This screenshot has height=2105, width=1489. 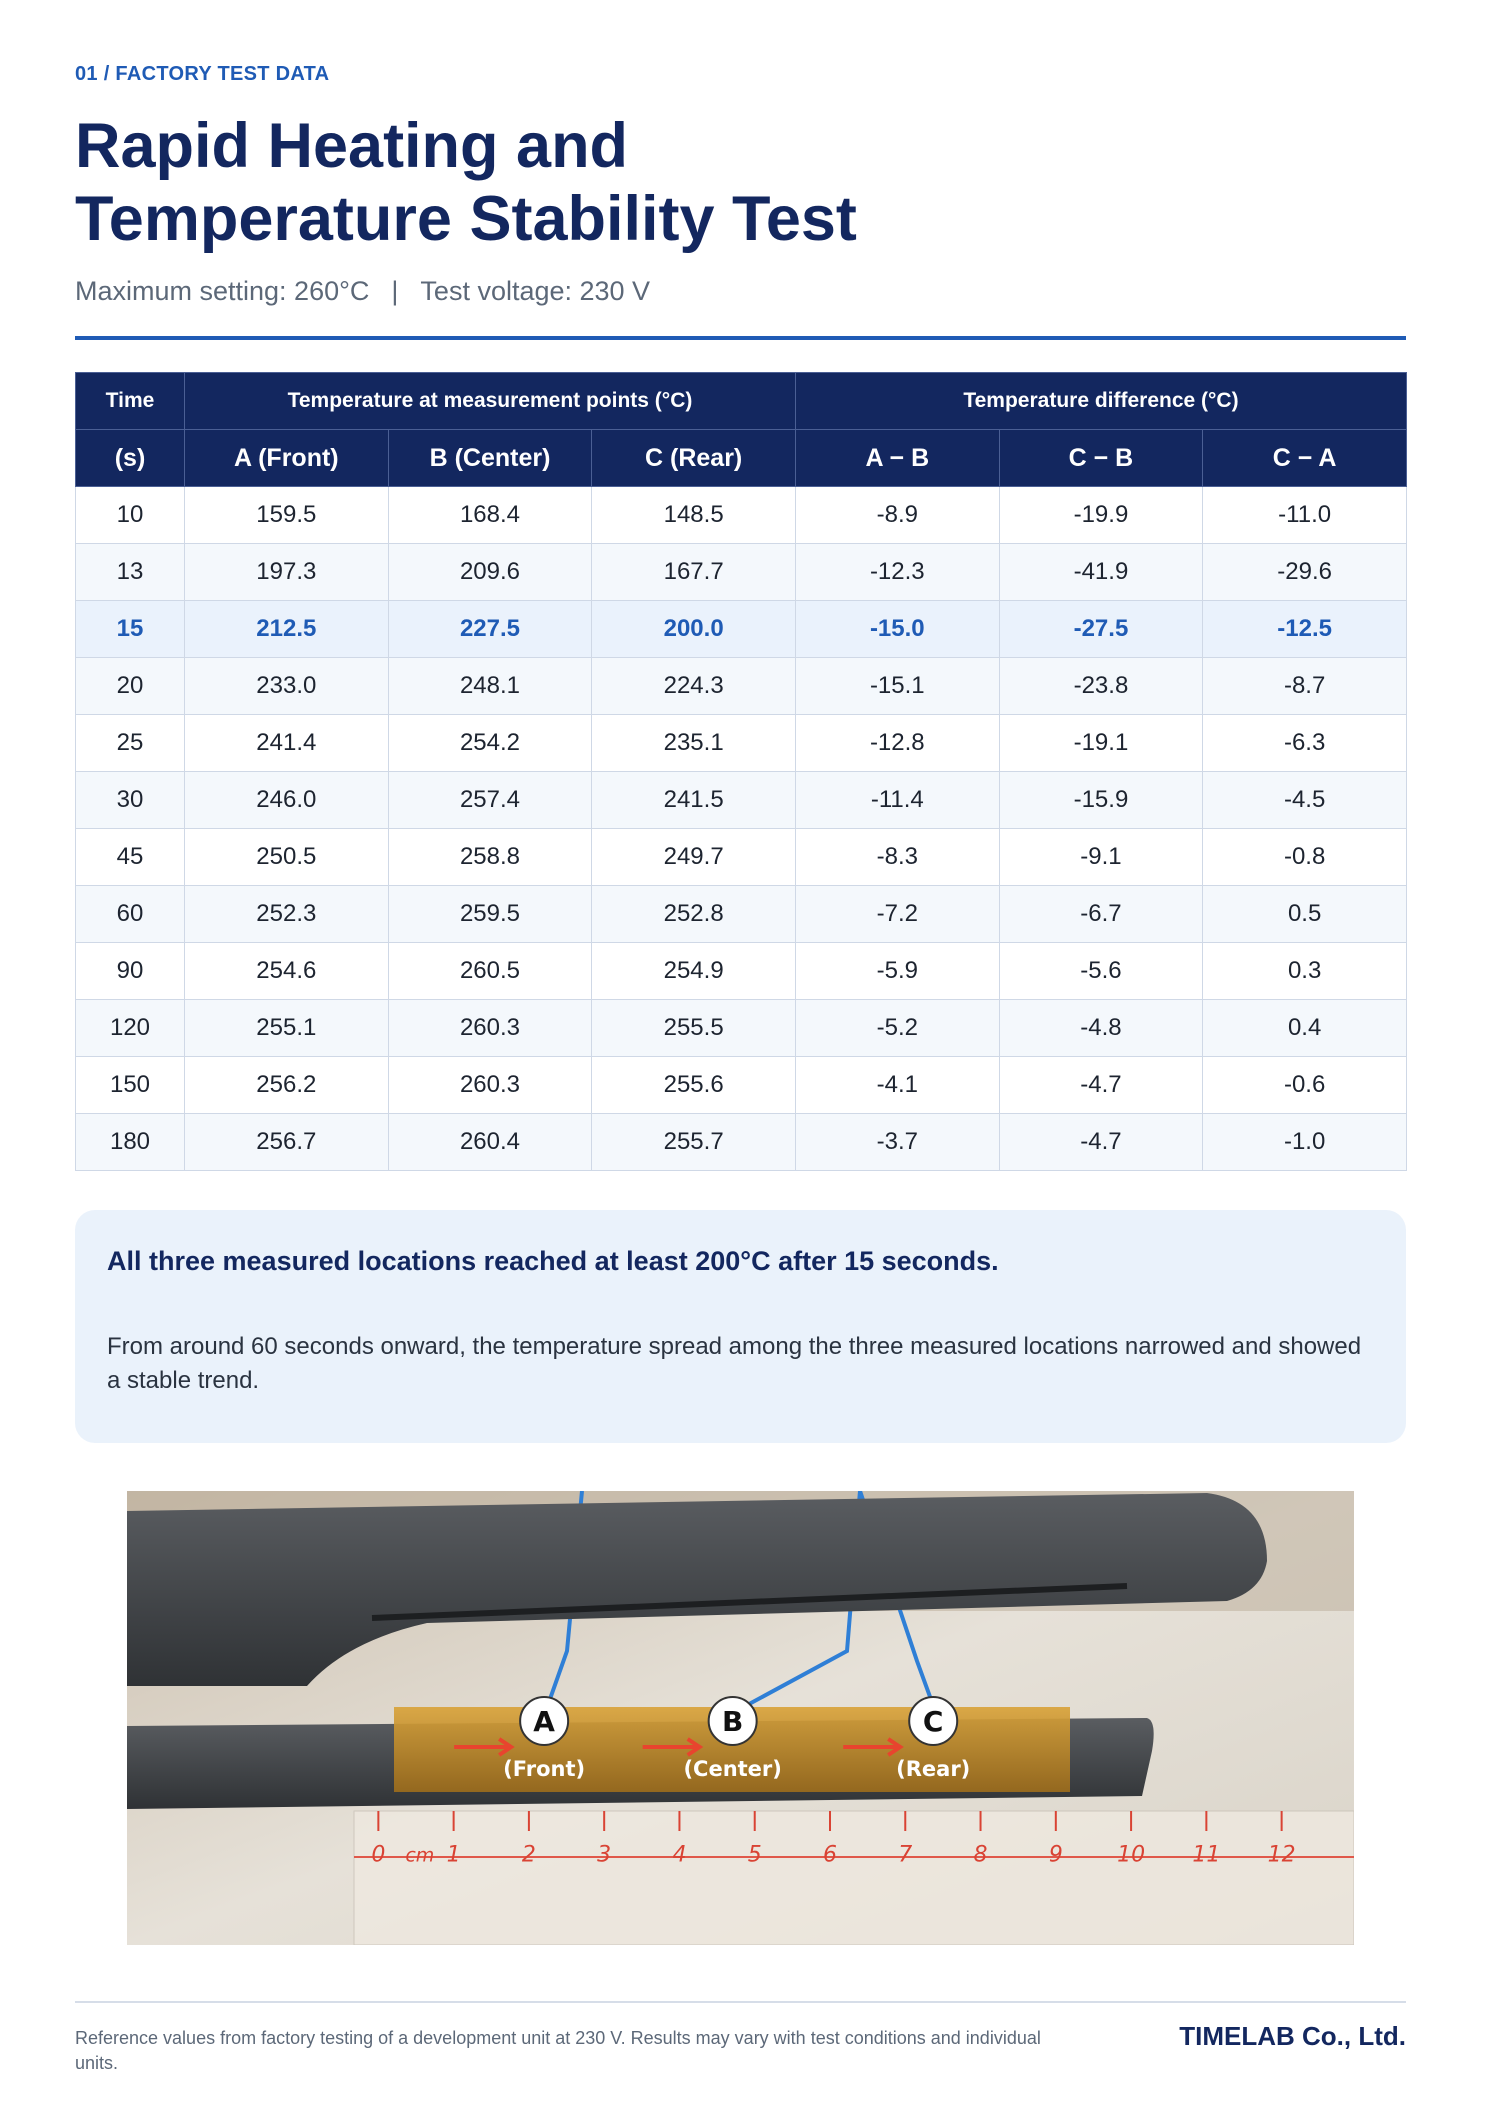 I want to click on table-cell: 13, so click(x=130, y=572).